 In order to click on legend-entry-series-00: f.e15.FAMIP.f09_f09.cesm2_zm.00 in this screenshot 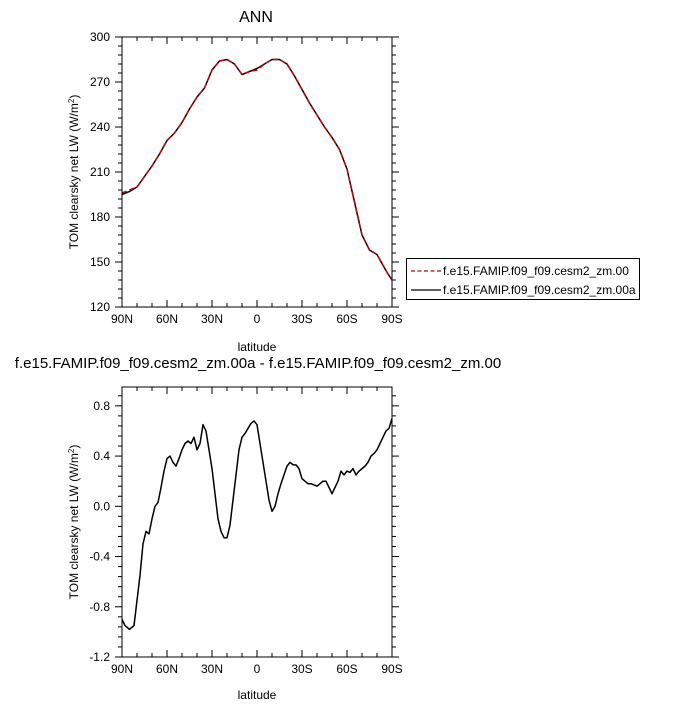, I will do `click(525, 271)`.